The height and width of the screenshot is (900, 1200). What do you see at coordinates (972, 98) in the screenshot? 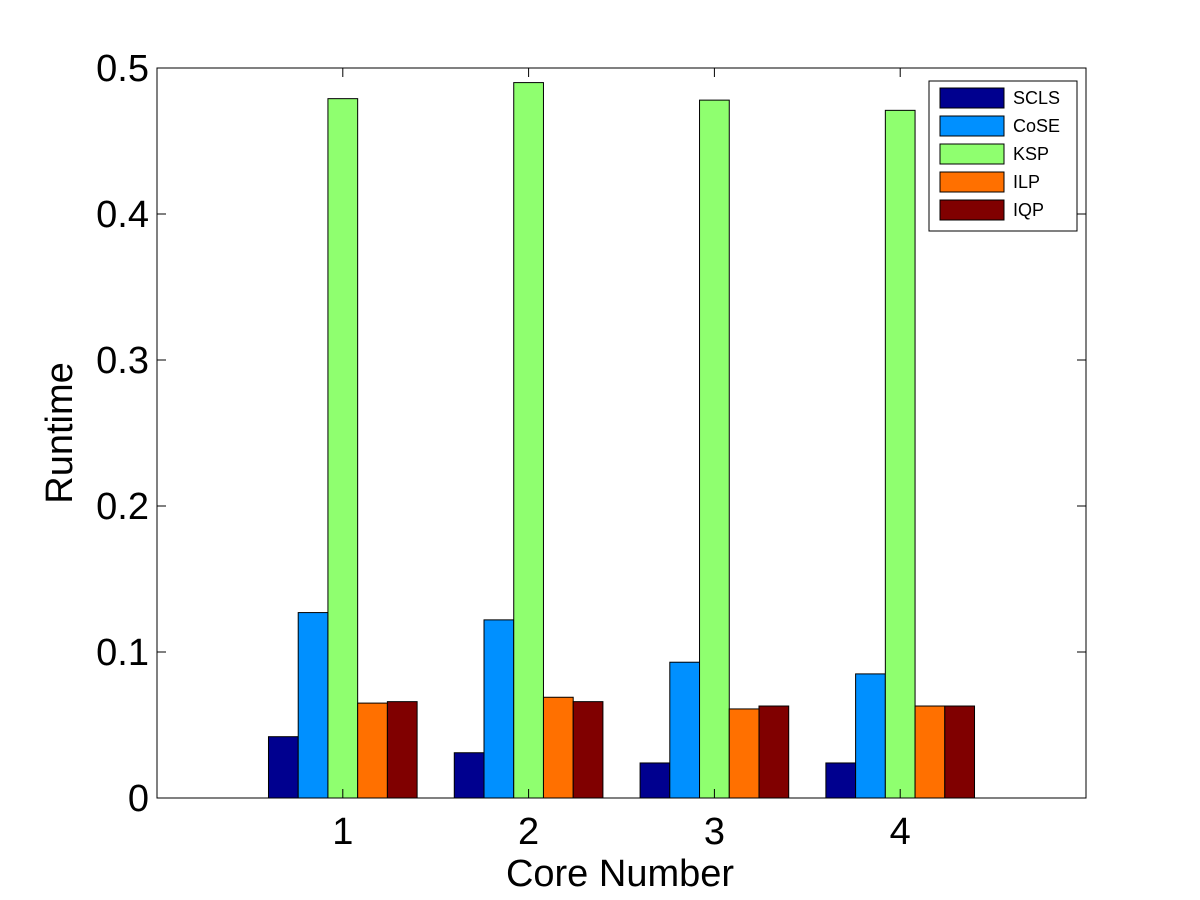
I see `legend-swatch-scls` at bounding box center [972, 98].